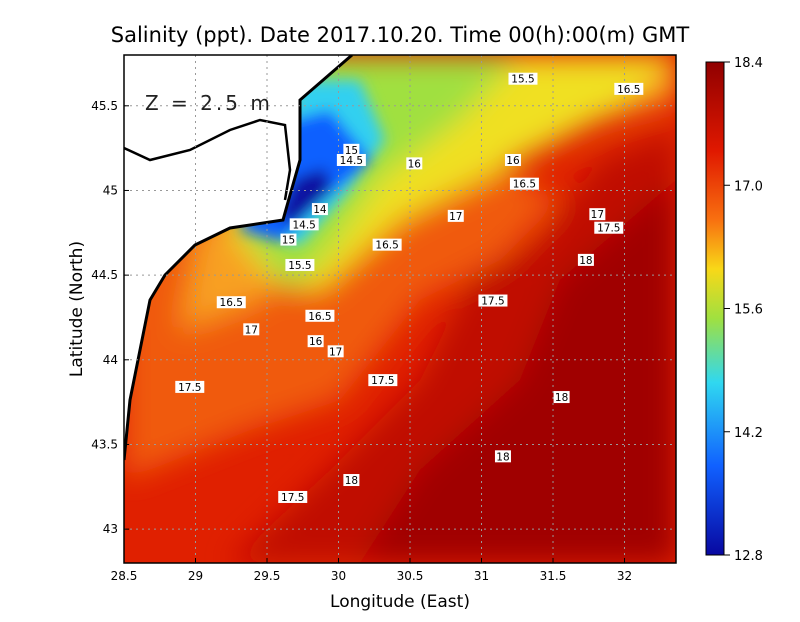  What do you see at coordinates (410, 576) in the screenshot?
I see `x-tick-label: 30.5` at bounding box center [410, 576].